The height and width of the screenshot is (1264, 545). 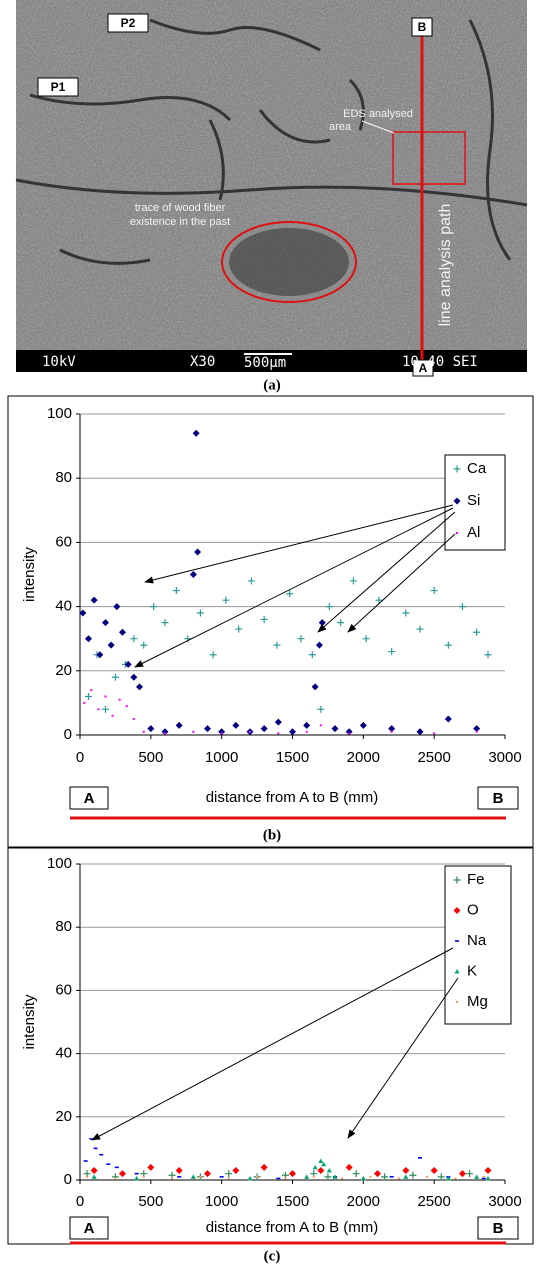 I want to click on x-tick-label: 1500, so click(x=292, y=1201).